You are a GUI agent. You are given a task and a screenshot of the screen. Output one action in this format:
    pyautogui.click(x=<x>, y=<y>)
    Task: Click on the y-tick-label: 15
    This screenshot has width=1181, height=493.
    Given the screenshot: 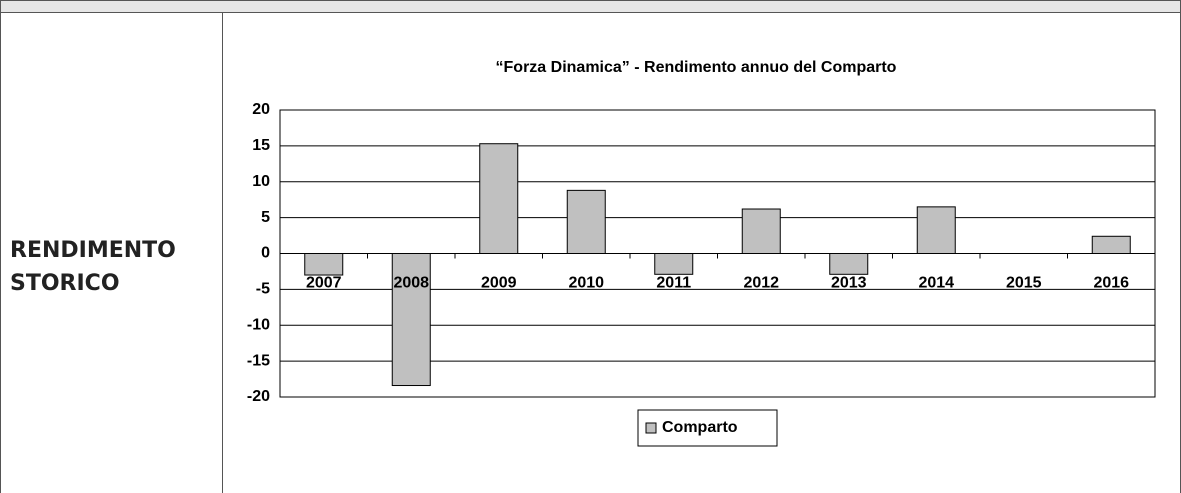 What is the action you would take?
    pyautogui.click(x=261, y=145)
    